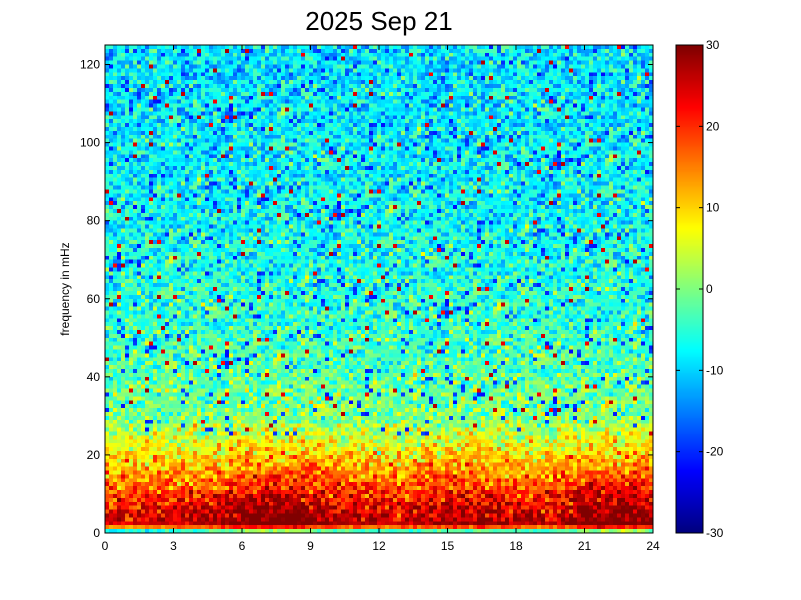 The width and height of the screenshot is (801, 600). What do you see at coordinates (715, 452) in the screenshot?
I see `colorbar-tick-label: -20` at bounding box center [715, 452].